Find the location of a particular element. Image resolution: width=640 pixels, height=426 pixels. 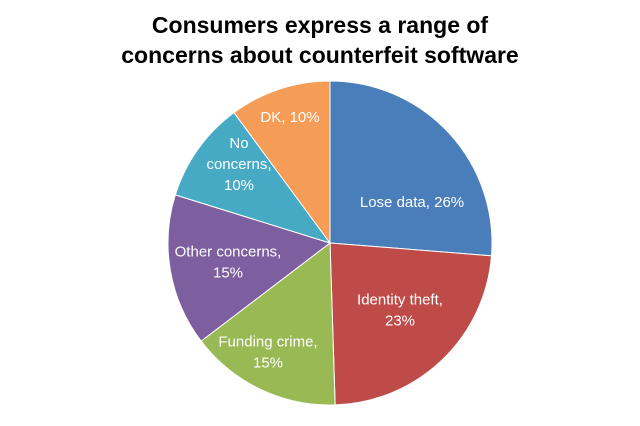

pie-slice-label-line: DK, 10% is located at coordinates (289, 117).